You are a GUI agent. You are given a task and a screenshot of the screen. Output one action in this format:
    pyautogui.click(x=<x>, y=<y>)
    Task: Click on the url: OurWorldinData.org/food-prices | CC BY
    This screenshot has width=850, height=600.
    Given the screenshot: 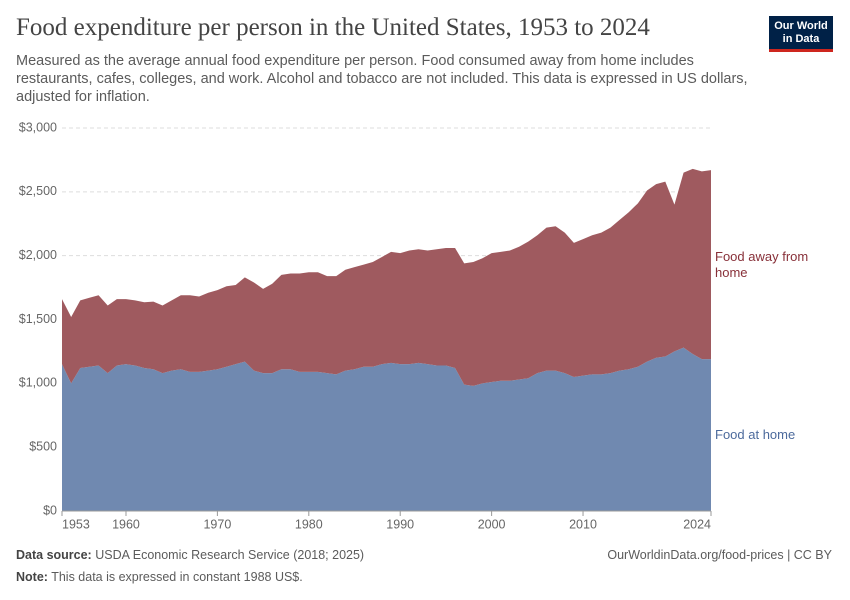 What is the action you would take?
    pyautogui.click(x=719, y=555)
    